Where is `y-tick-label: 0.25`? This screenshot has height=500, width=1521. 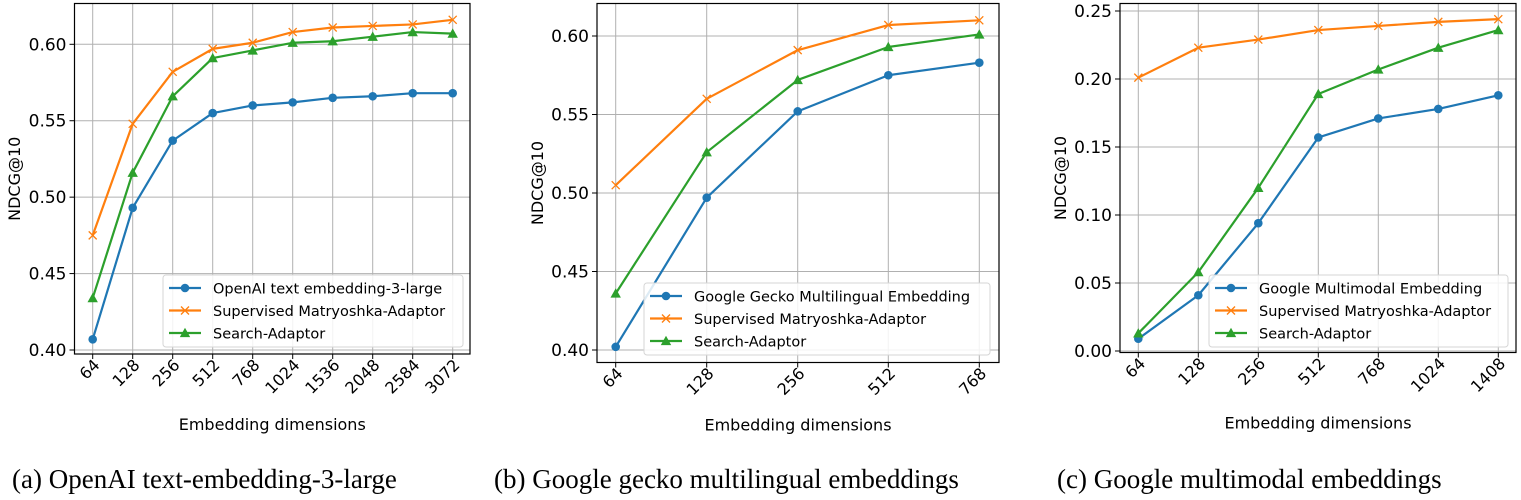
y-tick-label: 0.25 is located at coordinates (1093, 12).